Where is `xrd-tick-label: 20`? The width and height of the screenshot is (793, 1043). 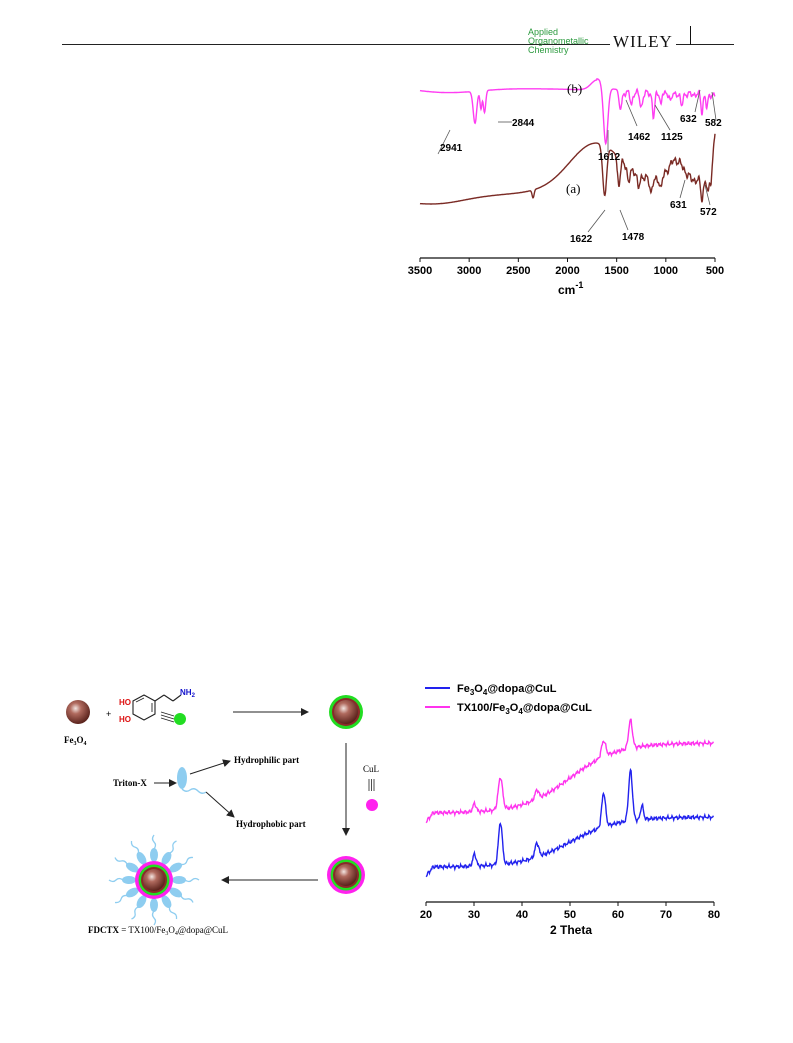 xrd-tick-label: 20 is located at coordinates (426, 915).